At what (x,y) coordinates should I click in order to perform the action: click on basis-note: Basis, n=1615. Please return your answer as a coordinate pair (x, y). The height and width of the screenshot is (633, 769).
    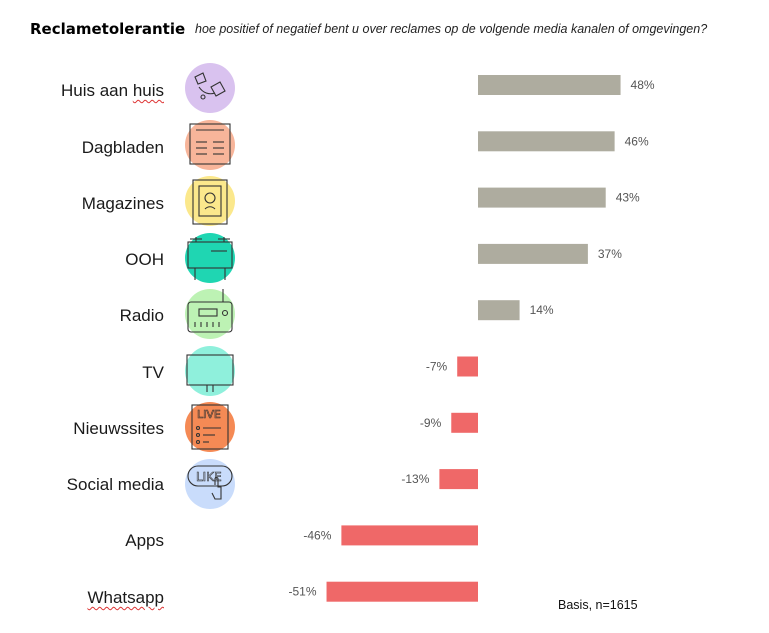
    Looking at the image, I should click on (598, 605).